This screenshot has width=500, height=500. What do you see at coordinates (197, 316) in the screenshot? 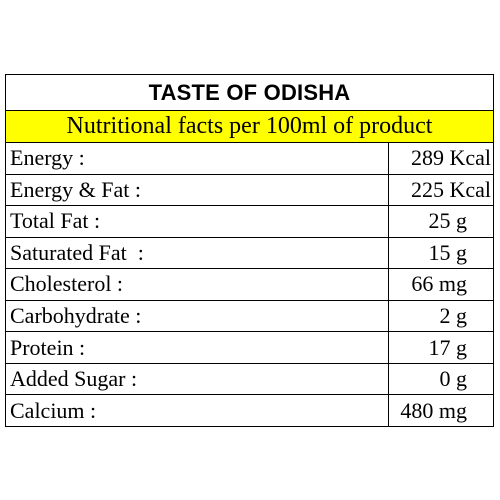
I see `nutrient-name: Carbohydrate :` at bounding box center [197, 316].